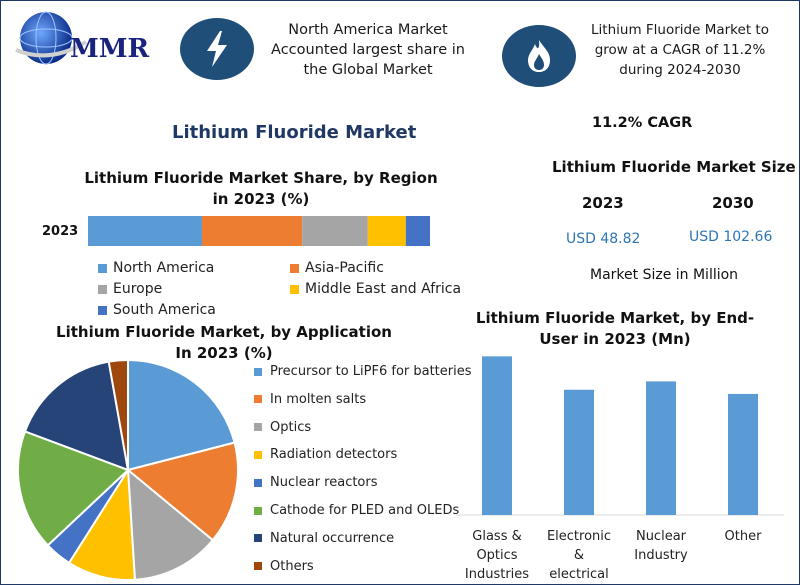 The image size is (800, 585). I want to click on application-legend-item-others: Others, so click(284, 566).